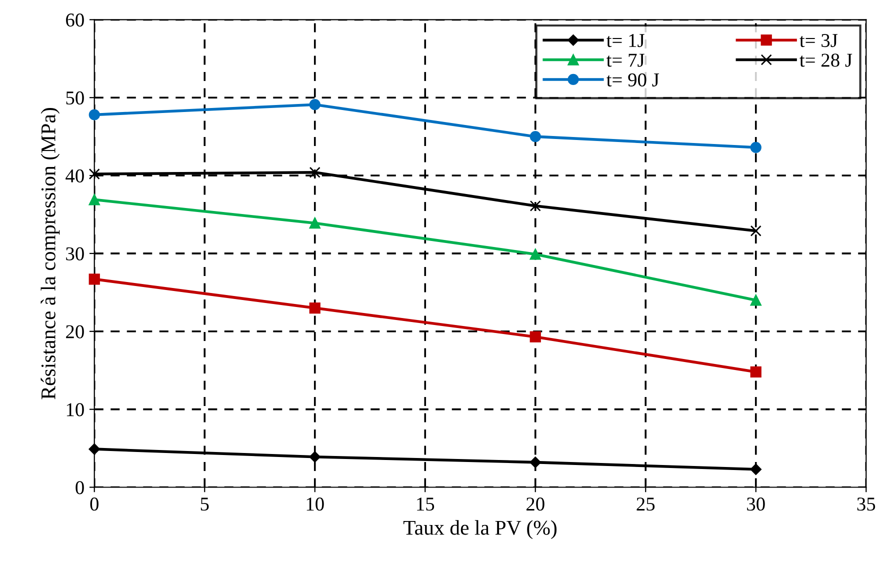 The width and height of the screenshot is (882, 562). What do you see at coordinates (425, 504) in the screenshot?
I see `x-tick-label: 15` at bounding box center [425, 504].